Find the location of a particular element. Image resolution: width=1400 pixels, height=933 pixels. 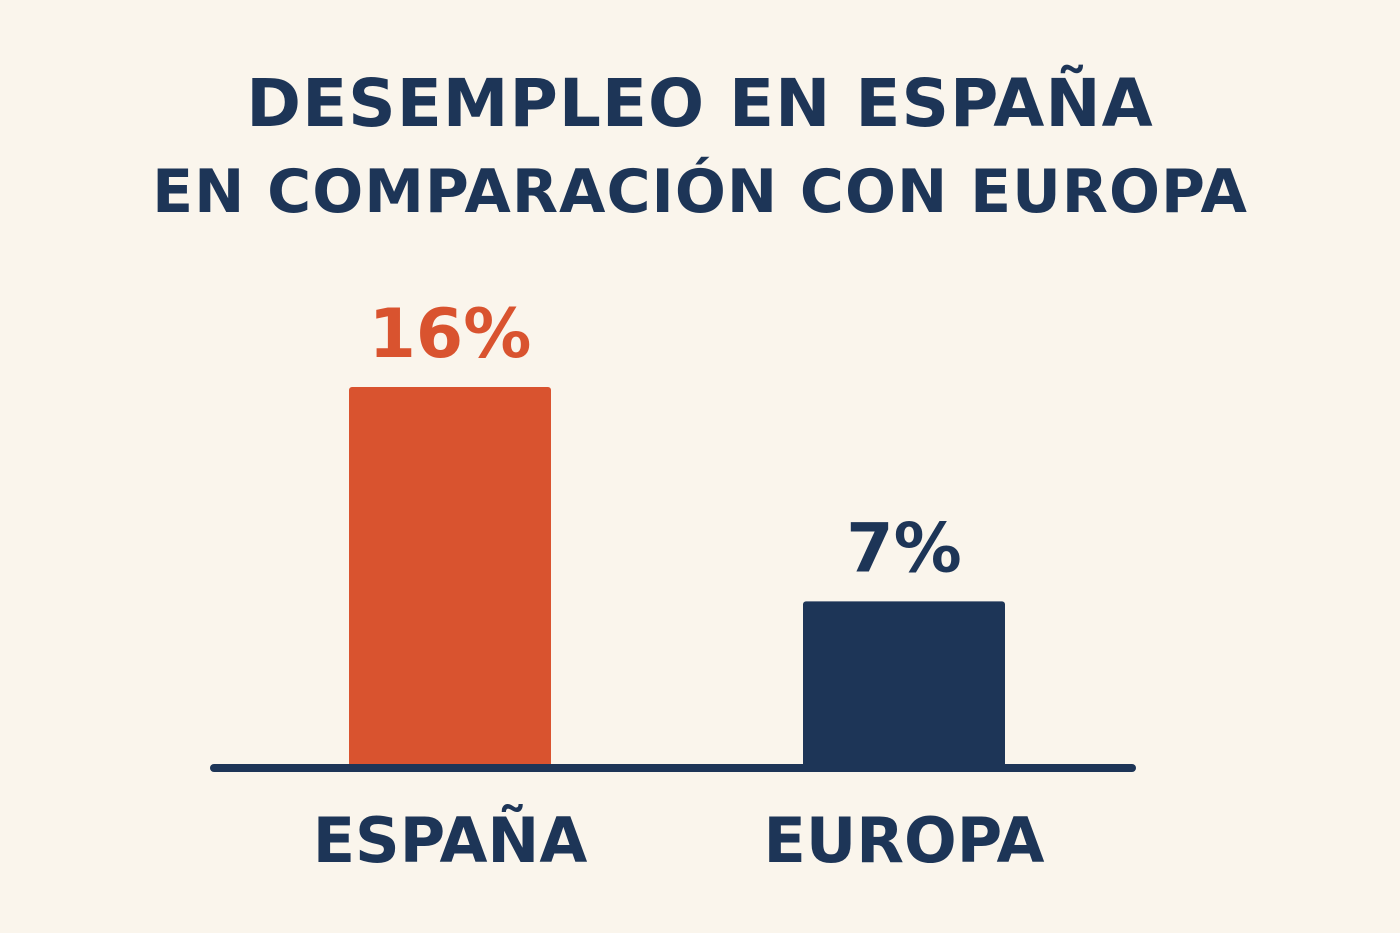

chart-title: DESEMPLEO EN ESPAÑA is located at coordinates (700, 103).